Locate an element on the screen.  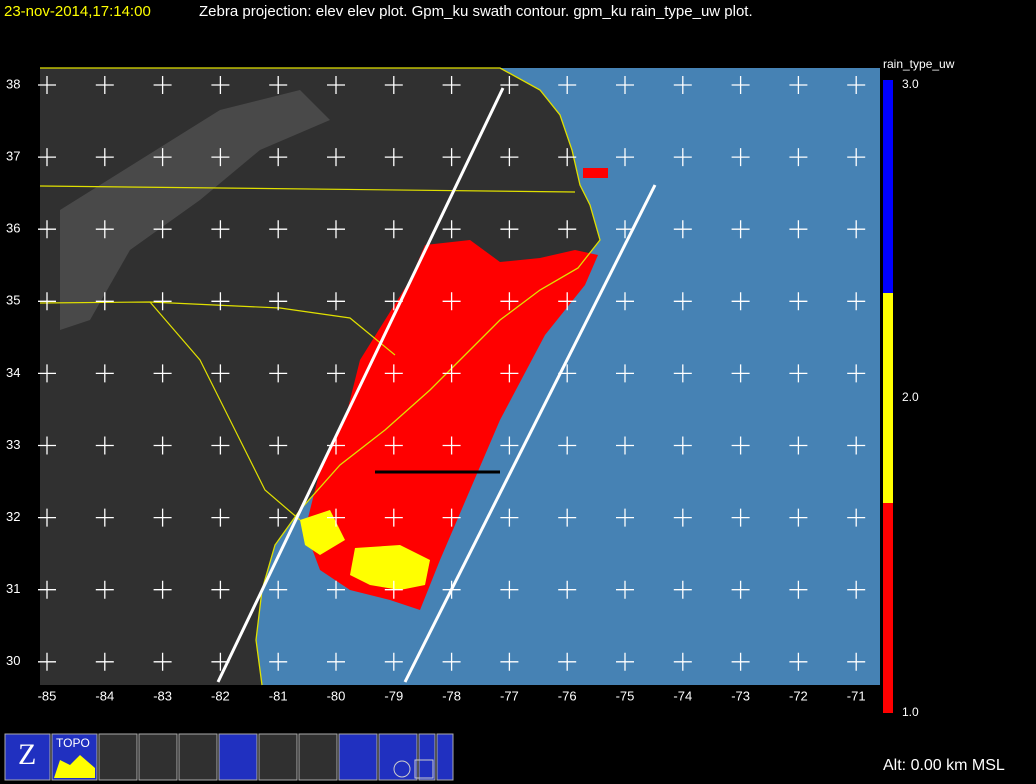
topo-label: TOPO is located at coordinates (73, 743).